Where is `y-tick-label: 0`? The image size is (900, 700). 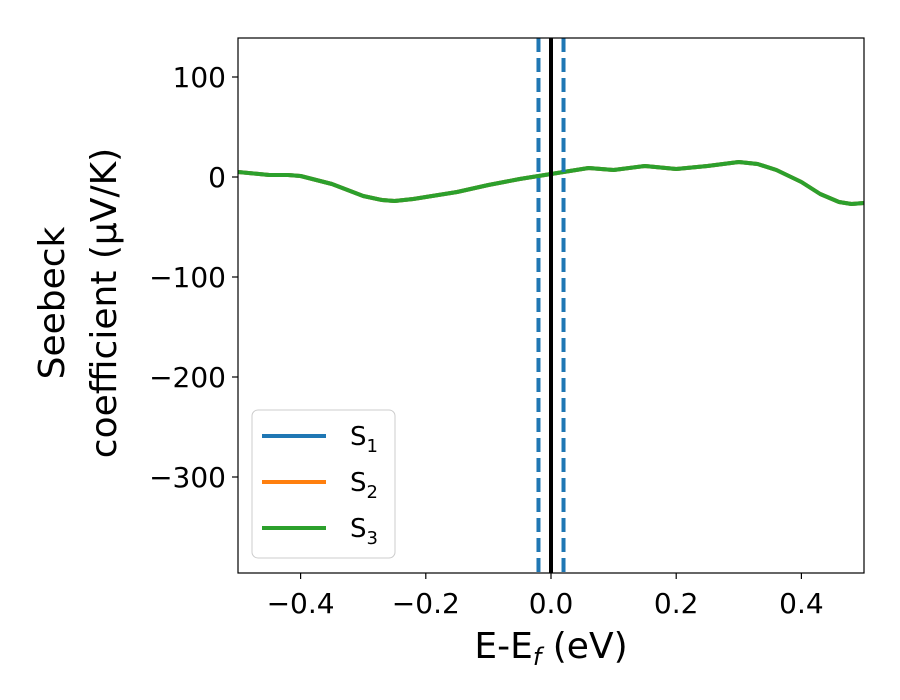
y-tick-label: 0 is located at coordinates (217, 177).